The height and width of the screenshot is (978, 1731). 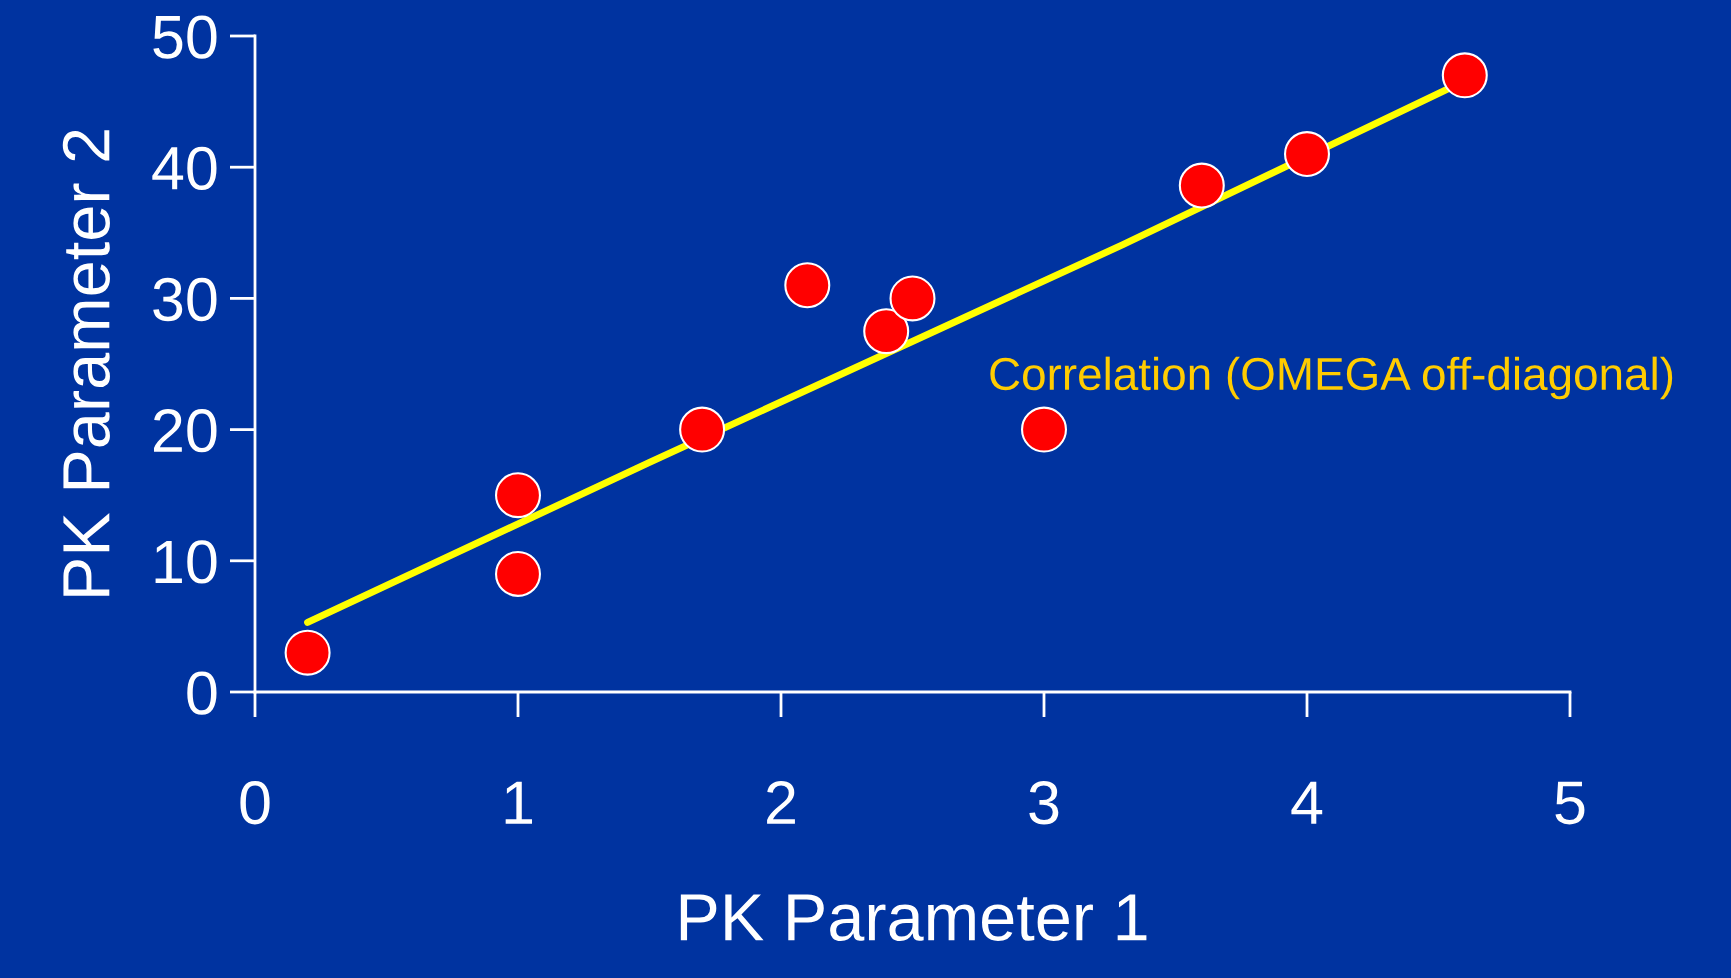 What do you see at coordinates (1044, 803) in the screenshot?
I see `x-tick-label: 3` at bounding box center [1044, 803].